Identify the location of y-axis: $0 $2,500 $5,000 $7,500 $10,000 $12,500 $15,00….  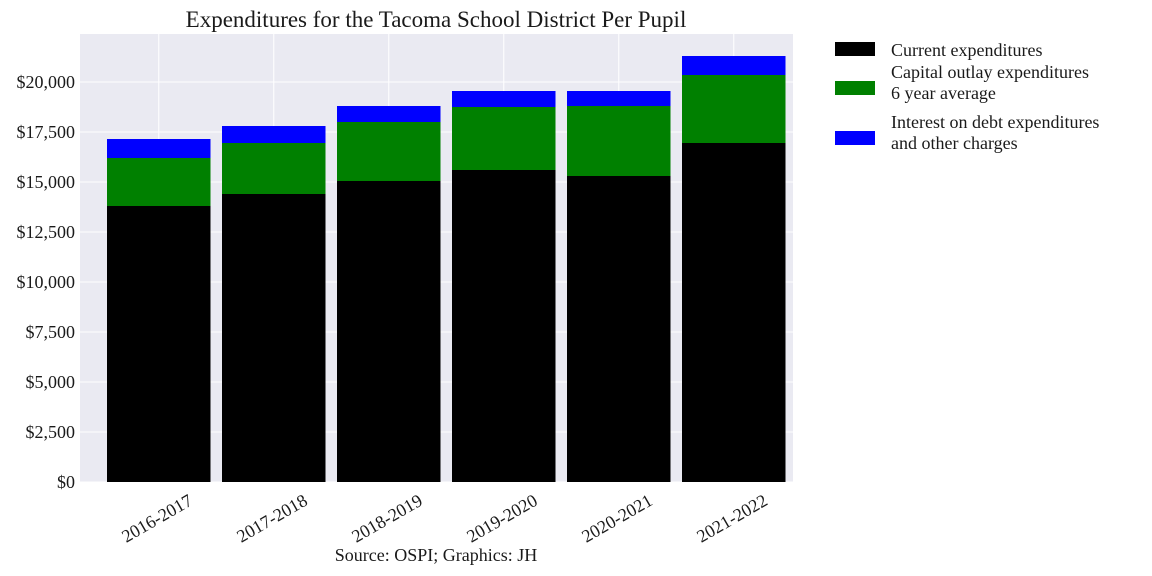
(46, 282).